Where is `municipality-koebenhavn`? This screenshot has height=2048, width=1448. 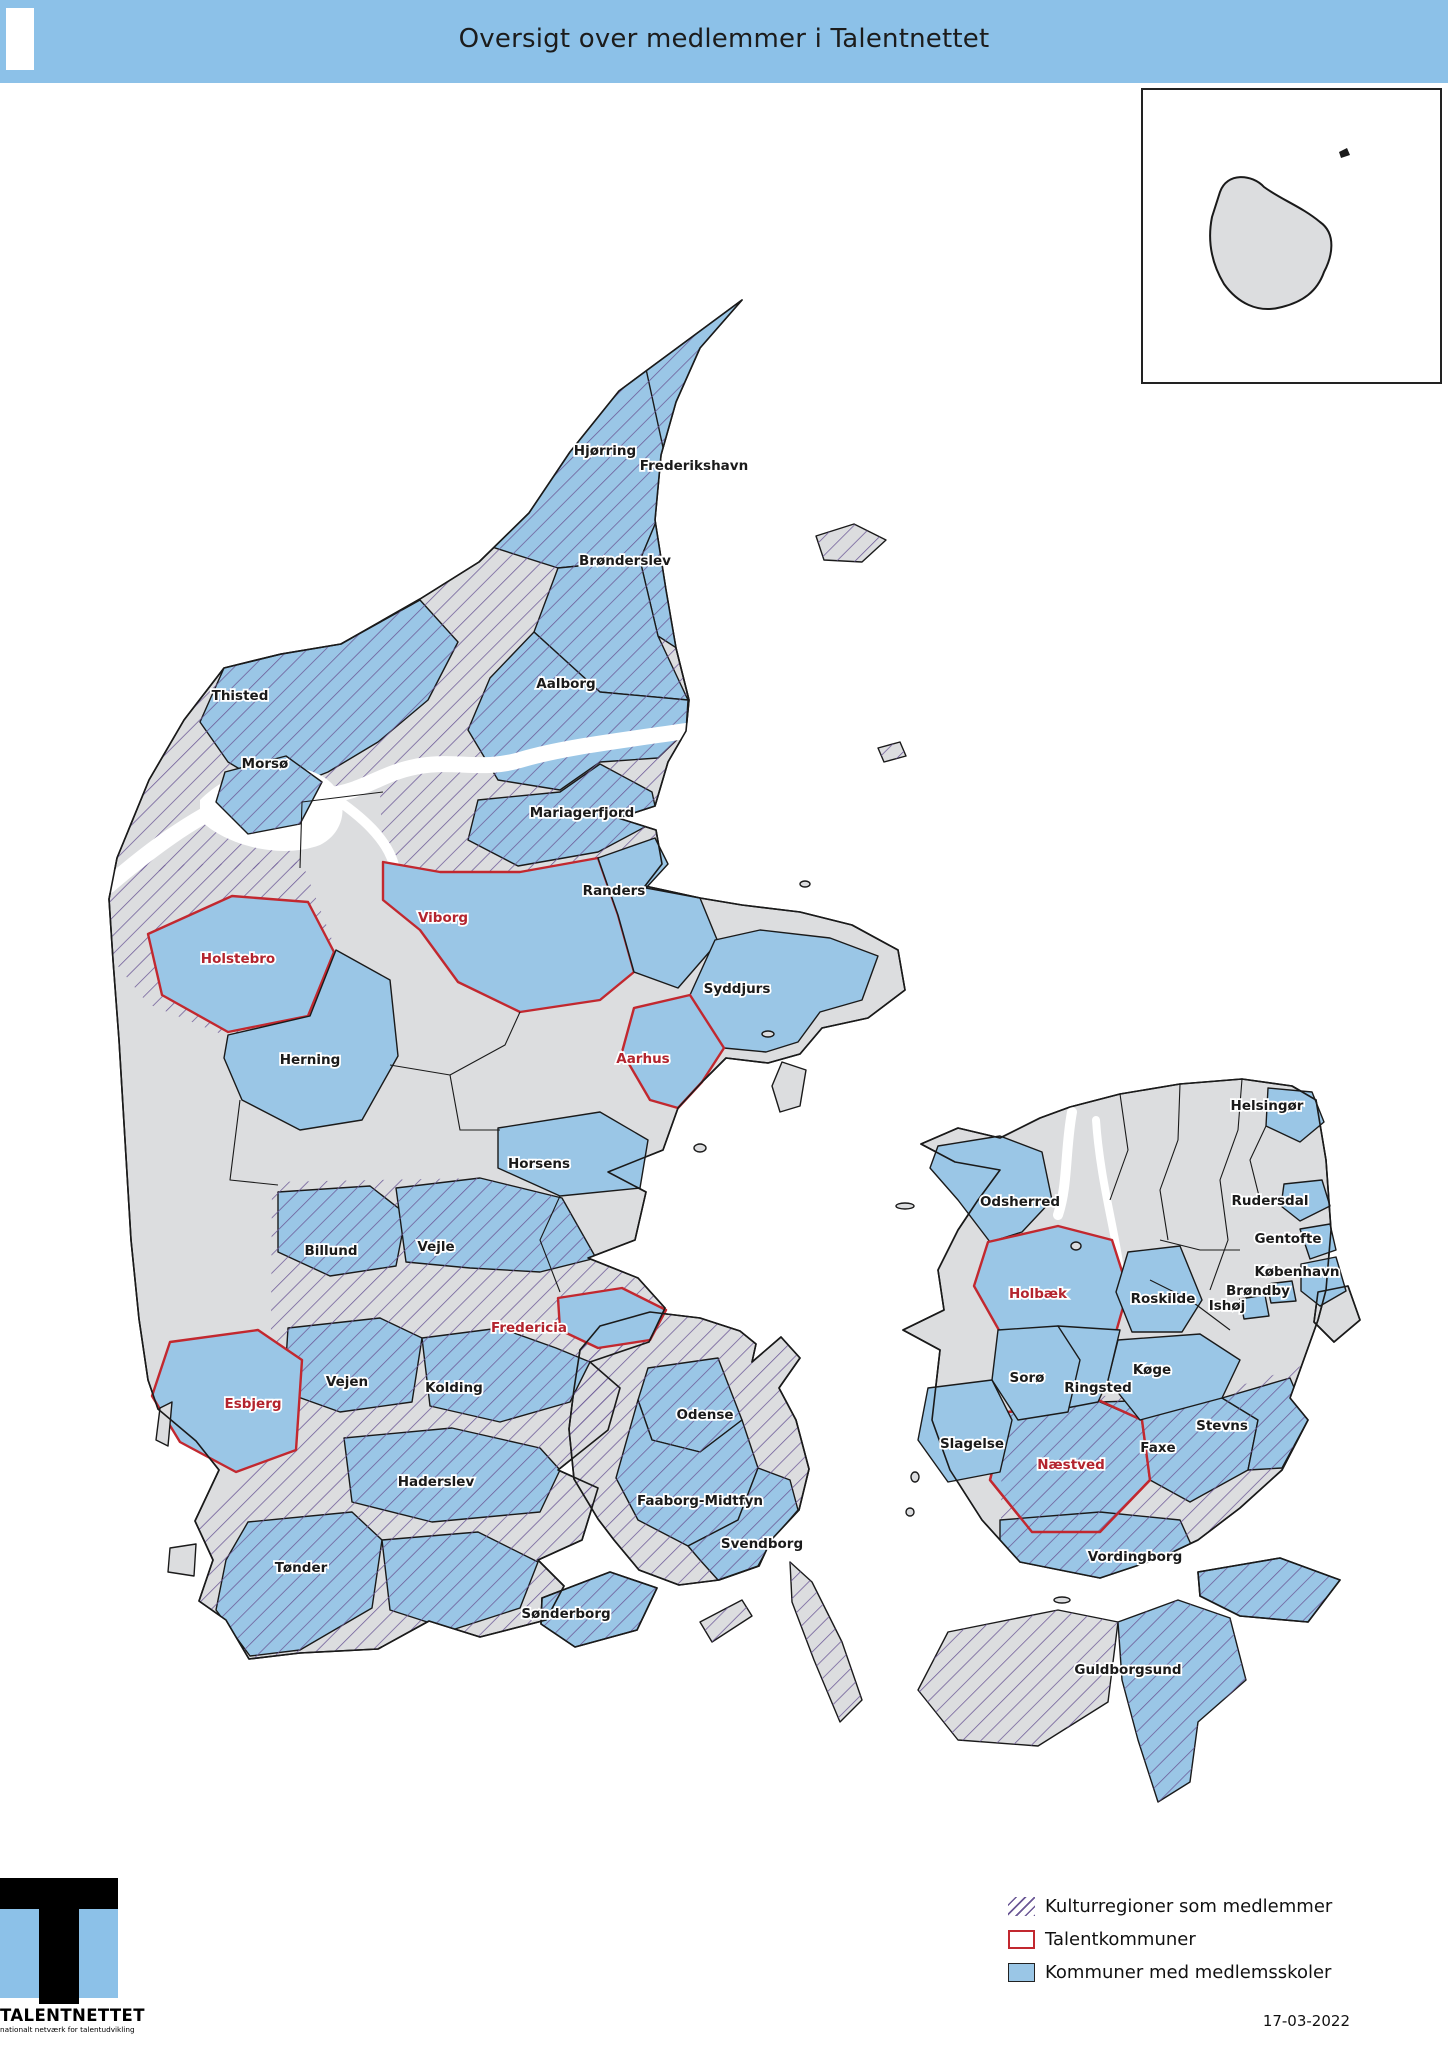 municipality-koebenhavn is located at coordinates (1323, 1281).